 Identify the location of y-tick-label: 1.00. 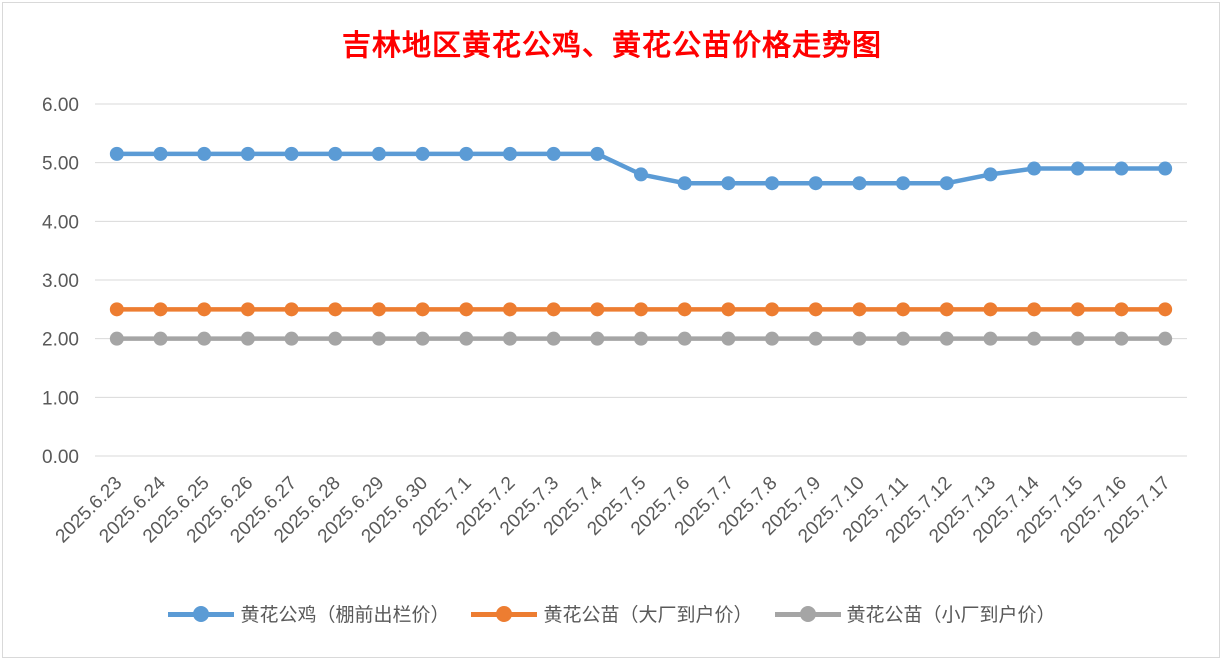
(60, 398).